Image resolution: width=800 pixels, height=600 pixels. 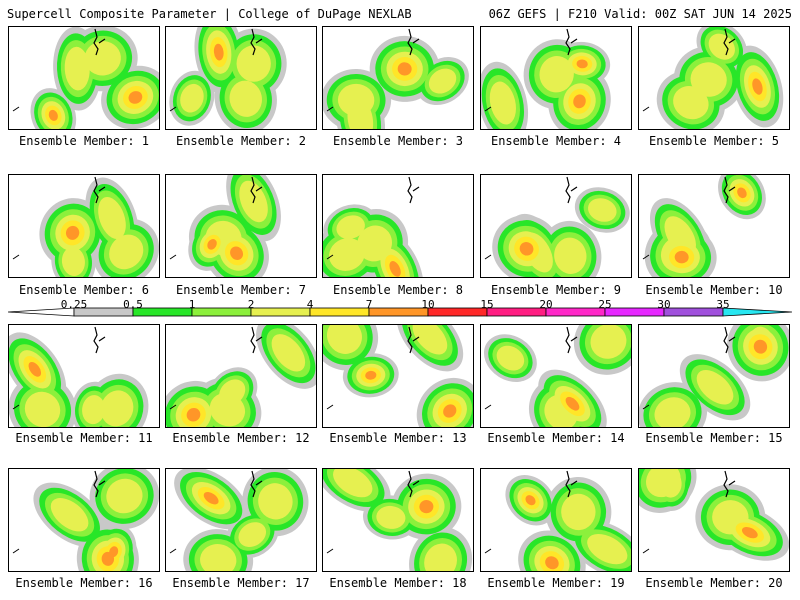 I want to click on ensemble-member-label: Ensemble Member: 13, so click(x=398, y=438).